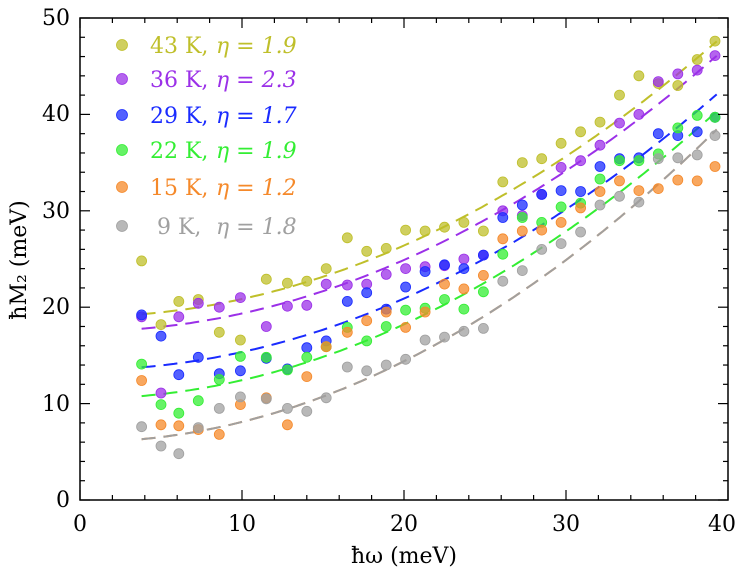 The width and height of the screenshot is (747, 574). What do you see at coordinates (56, 259) in the screenshot?
I see `y-tick-labels: 0 10 20 30 40 50` at bounding box center [56, 259].